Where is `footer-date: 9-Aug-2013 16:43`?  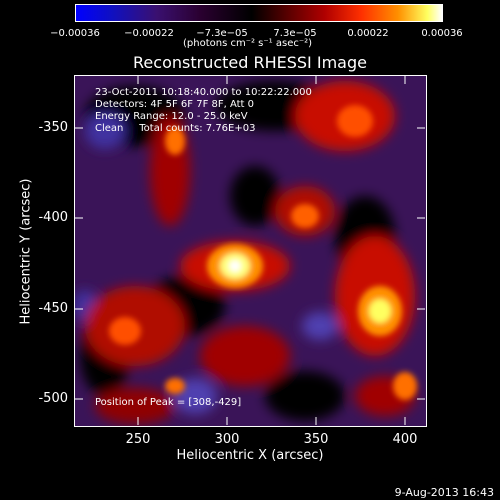 footer-date: 9-Aug-2013 16:43 is located at coordinates (444, 492).